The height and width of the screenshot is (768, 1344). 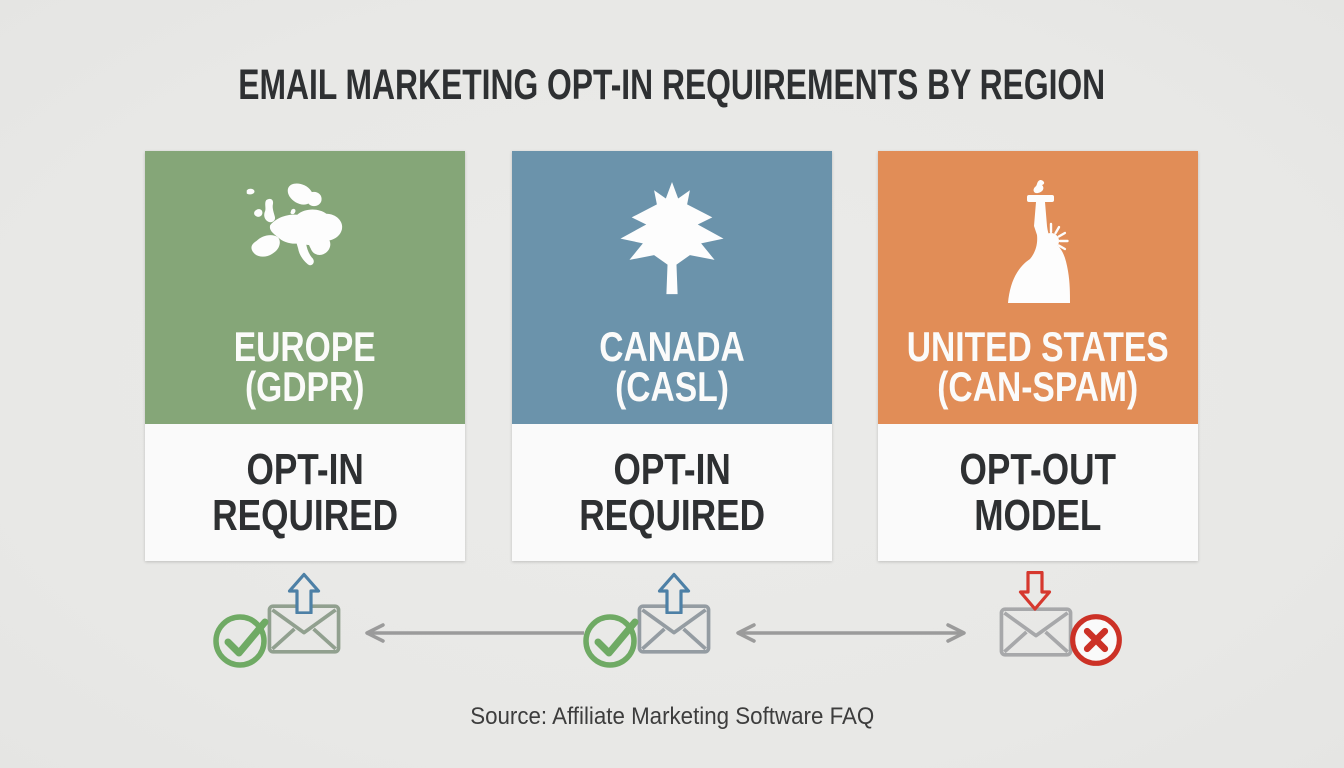 I want to click on region-law: (GDPR), so click(x=305, y=386).